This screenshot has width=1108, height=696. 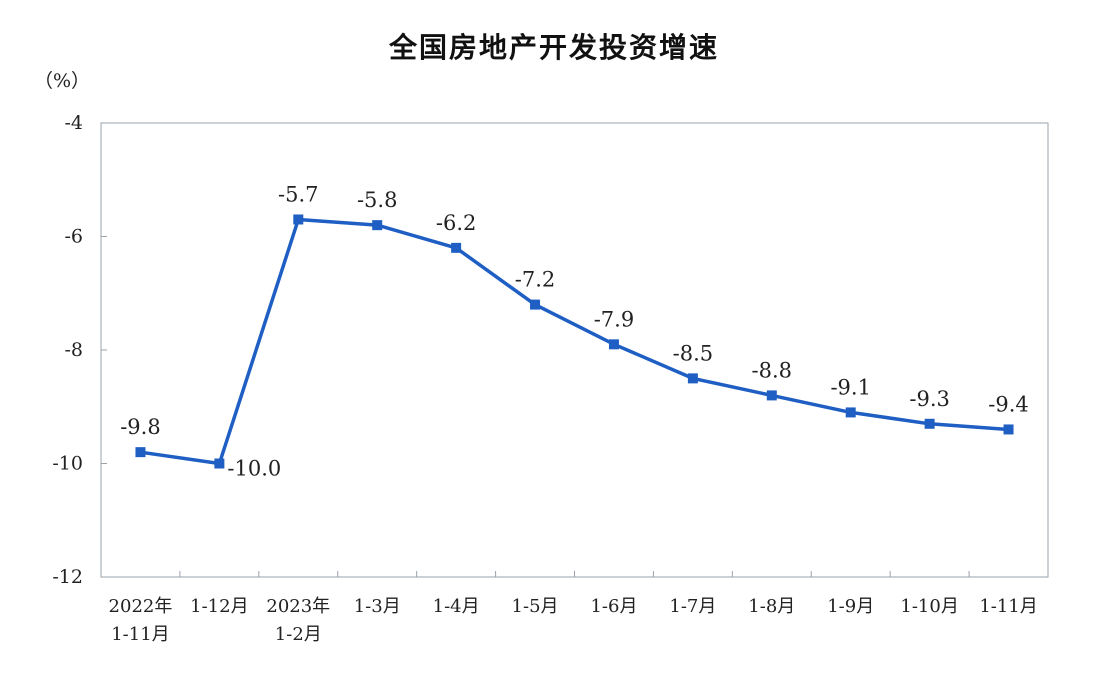 What do you see at coordinates (535, 280) in the screenshot?
I see `data-label: -7.2` at bounding box center [535, 280].